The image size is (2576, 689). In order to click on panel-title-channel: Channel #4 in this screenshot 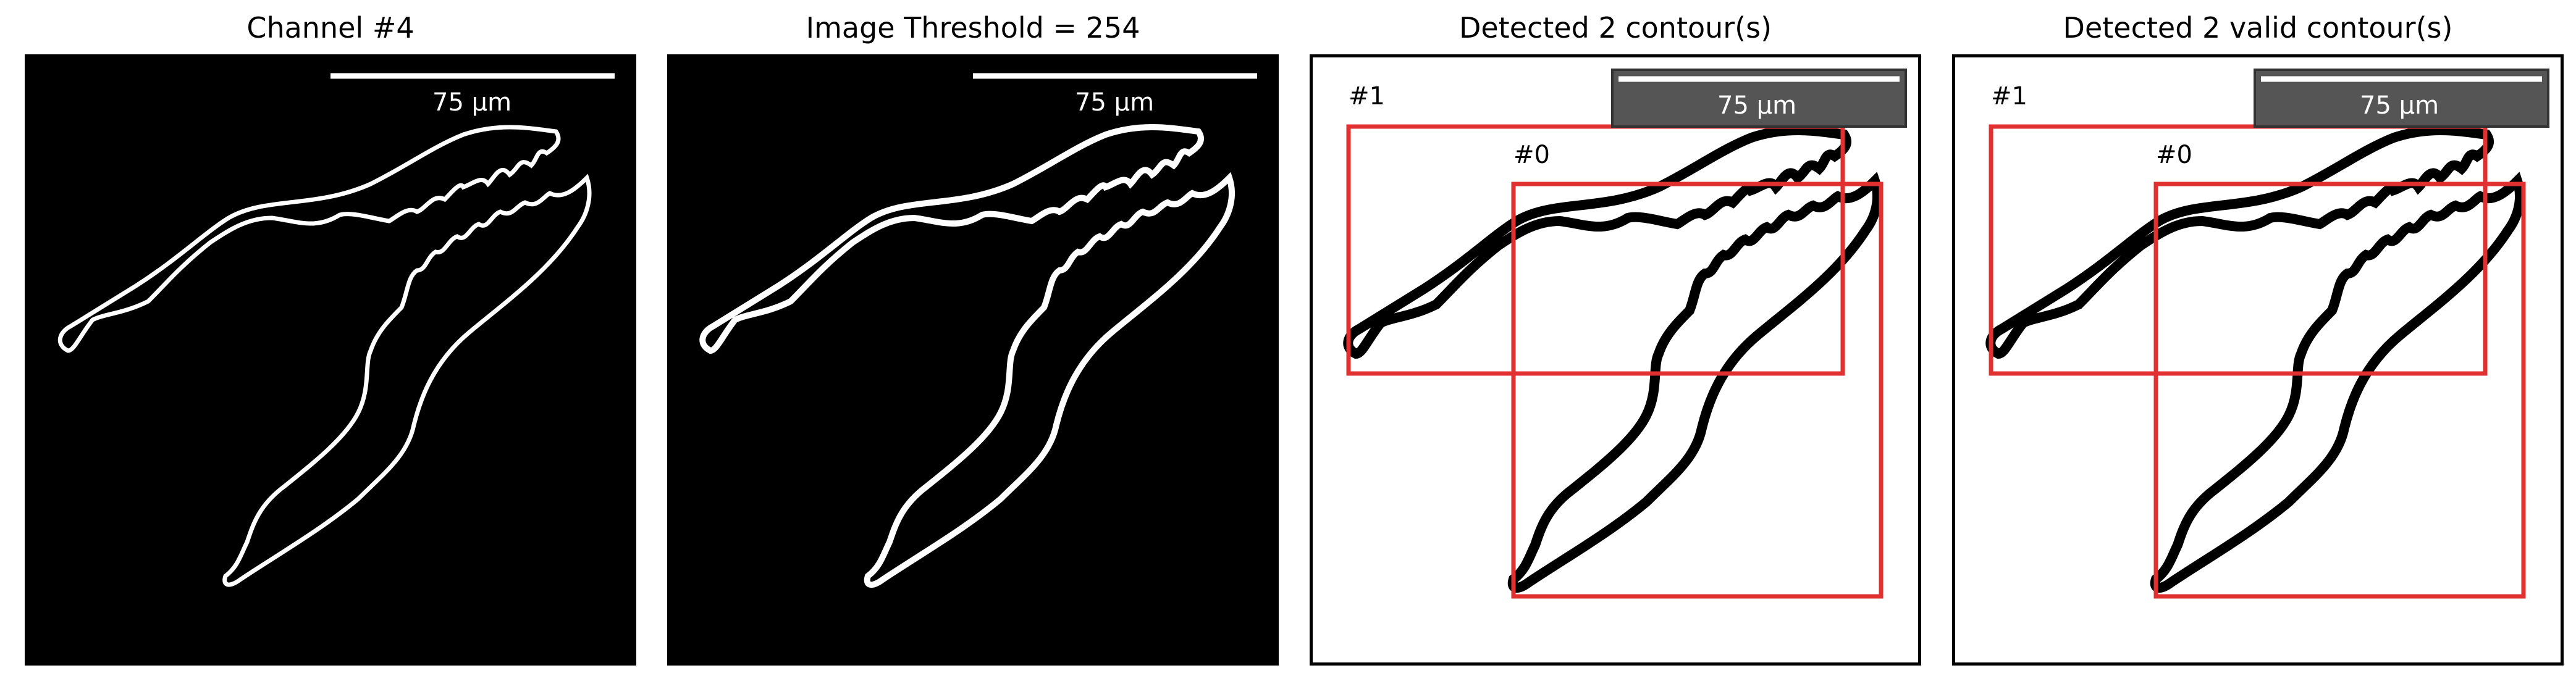, I will do `click(330, 27)`.